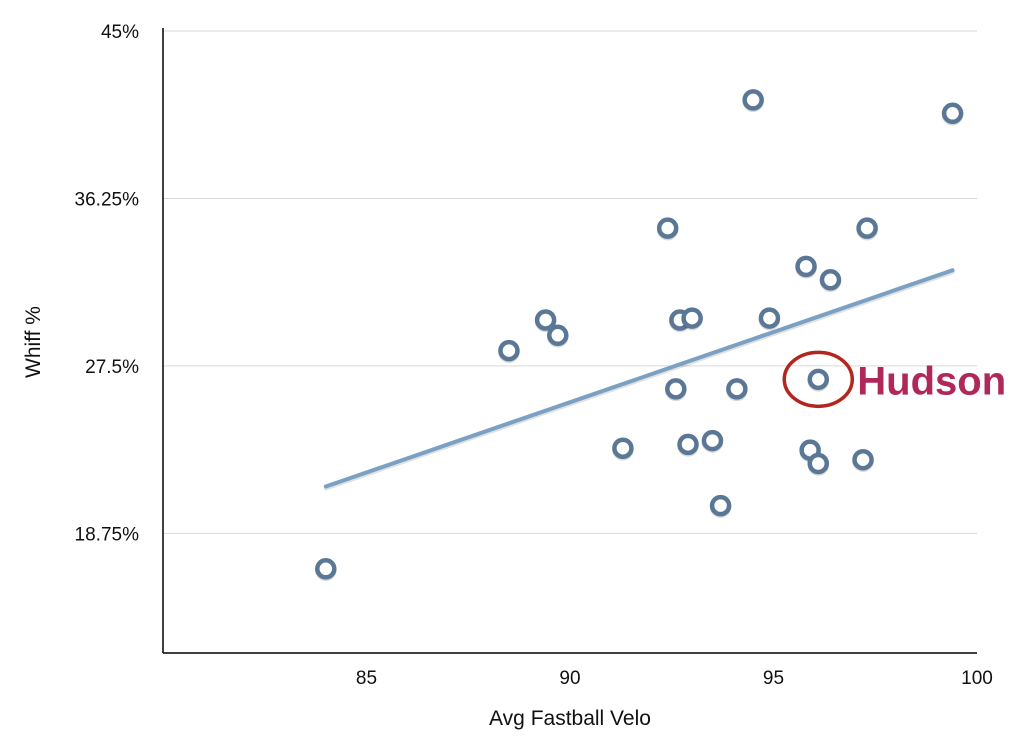 This screenshot has width=1024, height=749. Describe the element at coordinates (977, 678) in the screenshot. I see `x-tick-label-3: 100` at that location.